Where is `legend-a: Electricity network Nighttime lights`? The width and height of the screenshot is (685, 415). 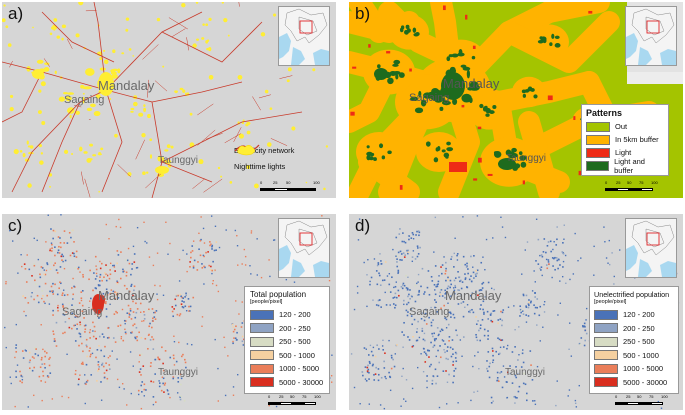 legend-a: Electricity network Nighttime lights is located at coordinates (283, 160).